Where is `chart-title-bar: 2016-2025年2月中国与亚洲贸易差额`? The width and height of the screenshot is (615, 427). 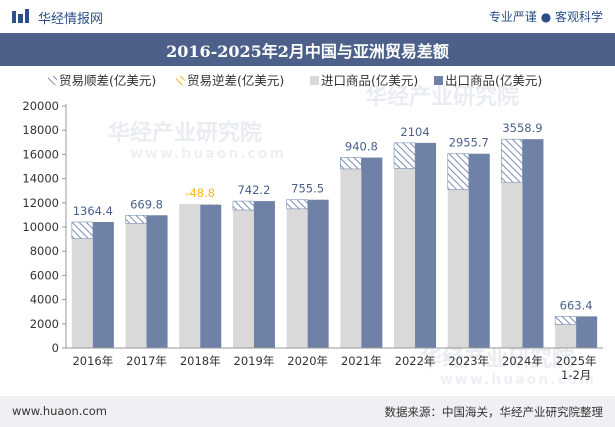
chart-title-bar: 2016-2025年2月中国与亚洲贸易差额 is located at coordinates (307, 49).